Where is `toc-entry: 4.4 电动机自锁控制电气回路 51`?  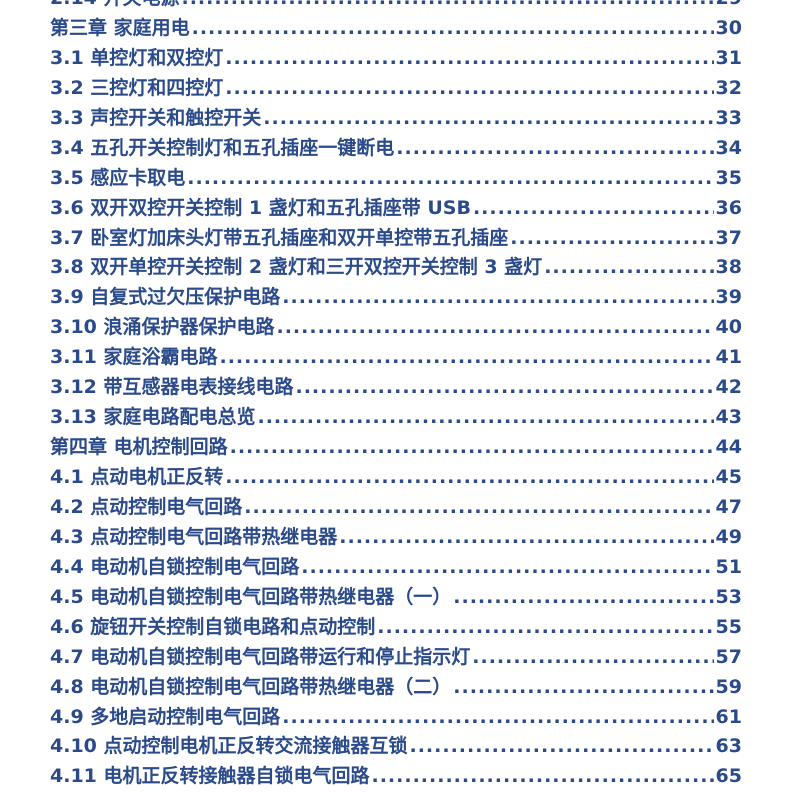 toc-entry: 4.4 电动机自锁控制电气回路 51 is located at coordinates (396, 568).